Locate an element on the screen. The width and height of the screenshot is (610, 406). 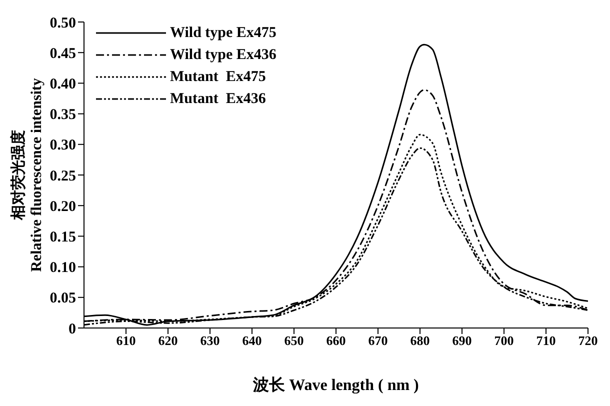
x-axis-title: 波长 Wave length ( nm ) is located at coordinates (335, 385).